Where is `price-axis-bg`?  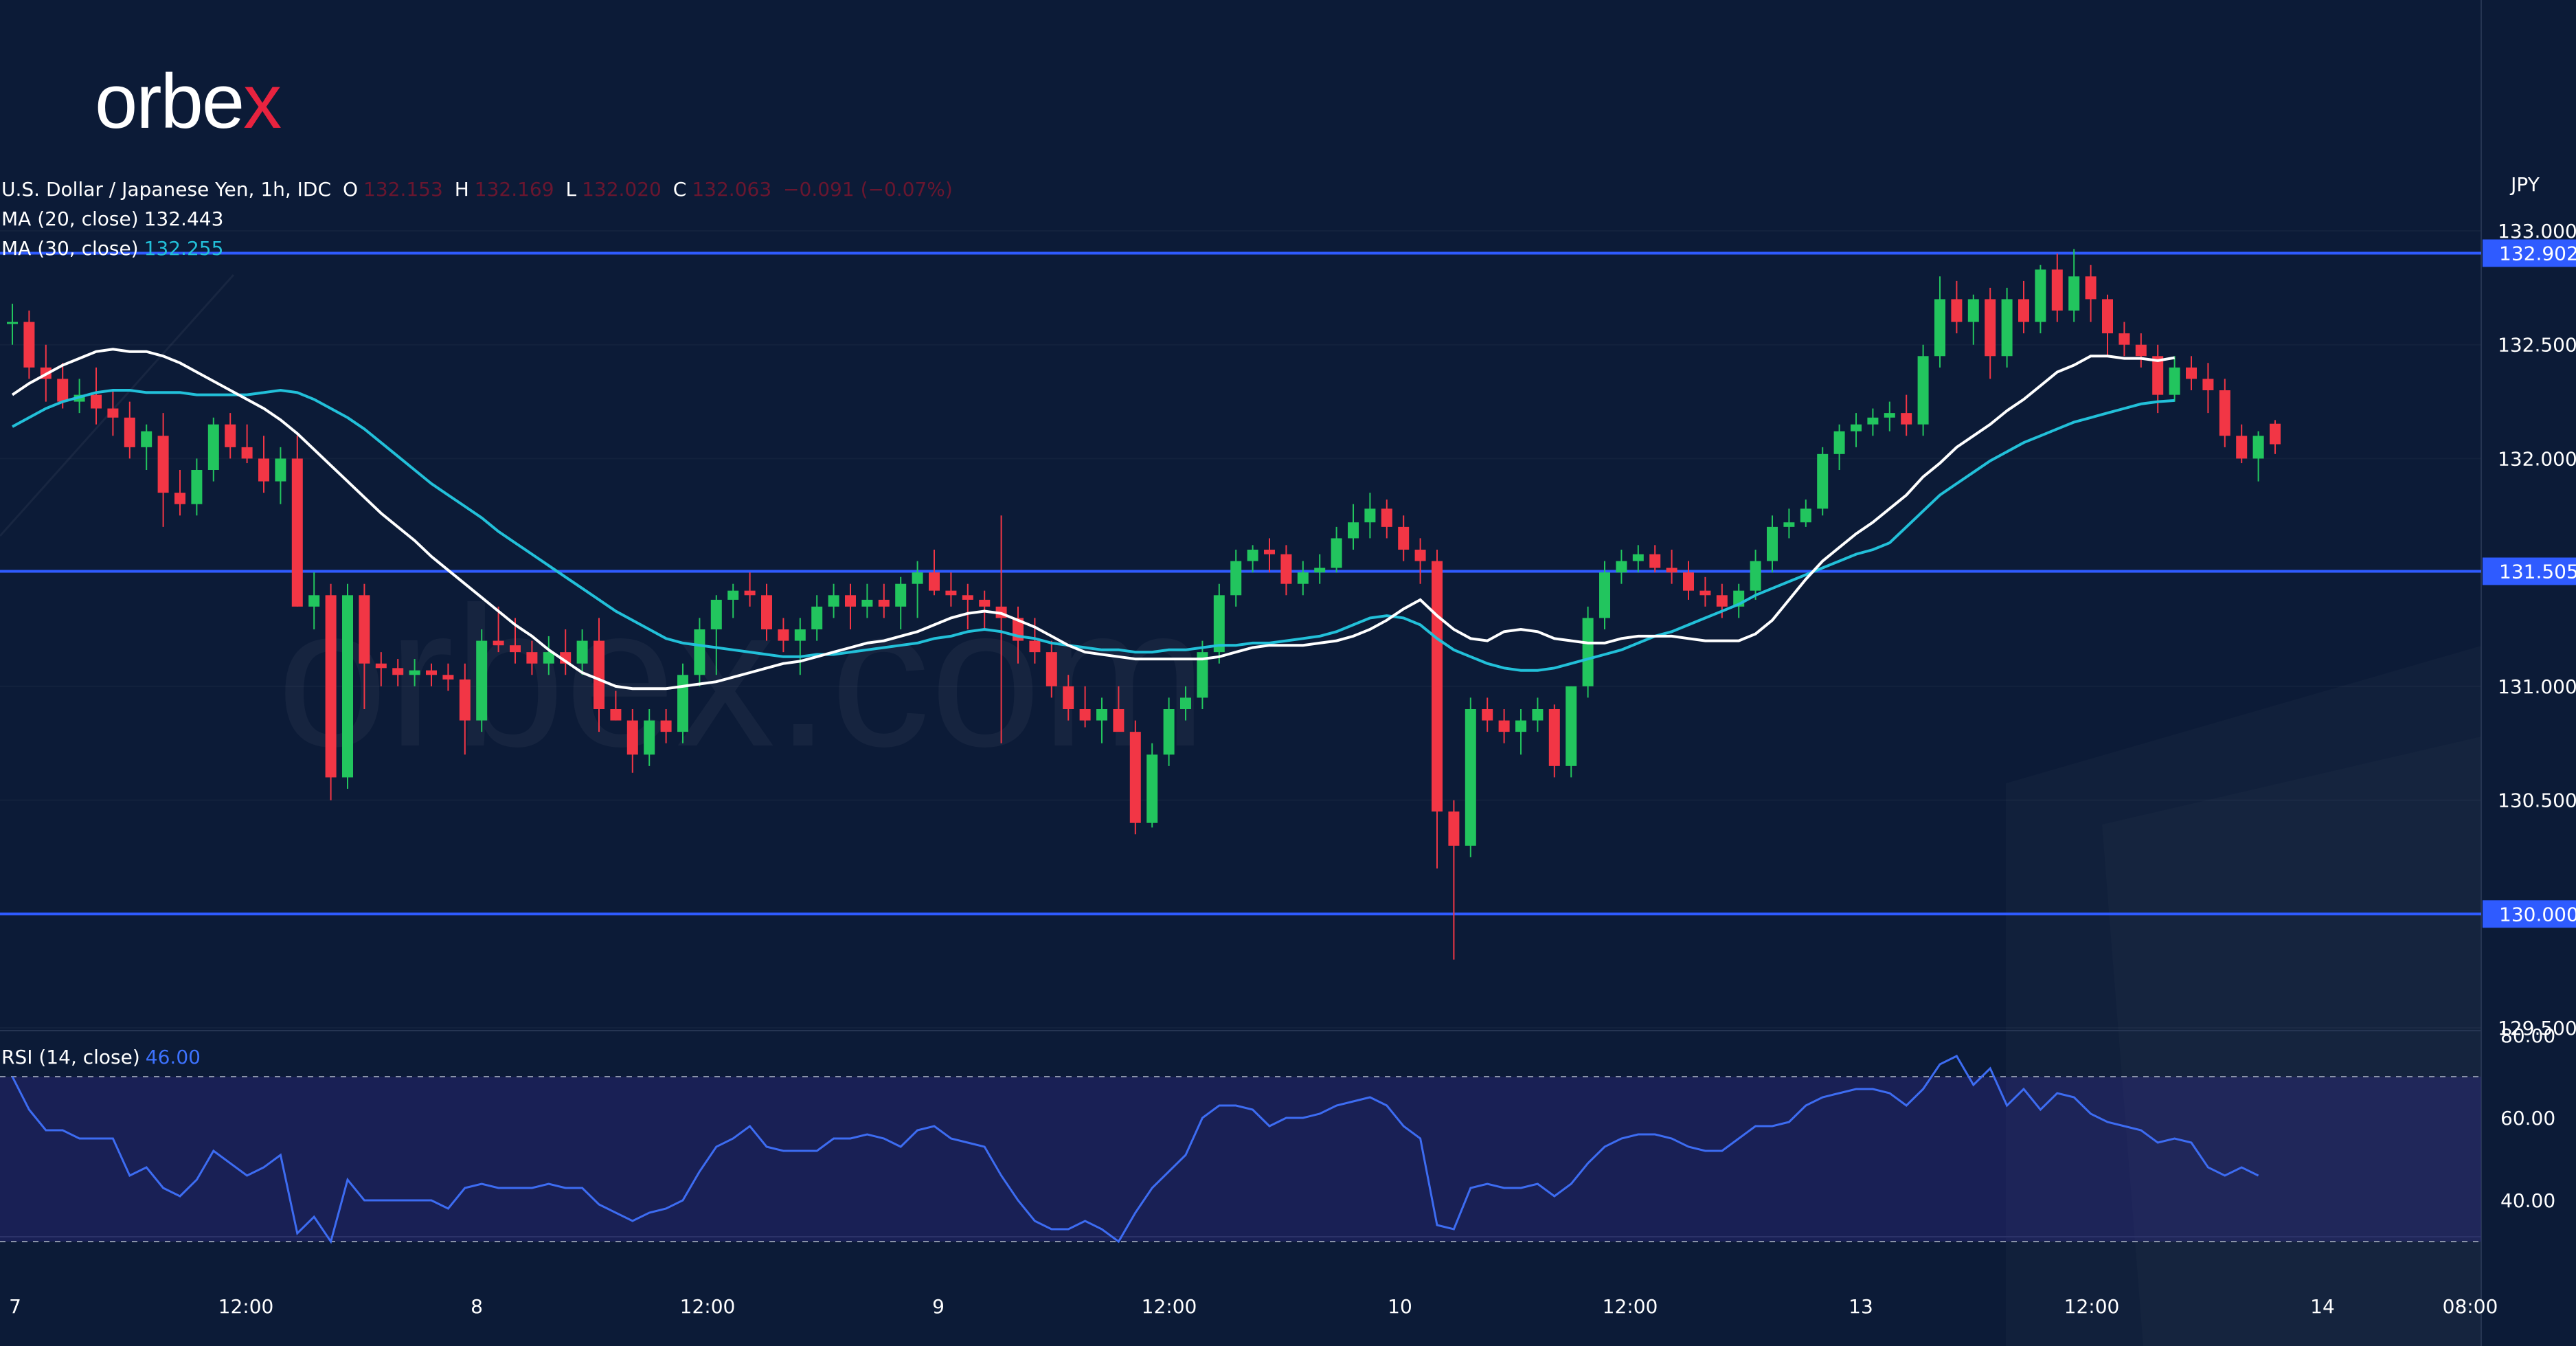
price-axis-bg is located at coordinates (2529, 673).